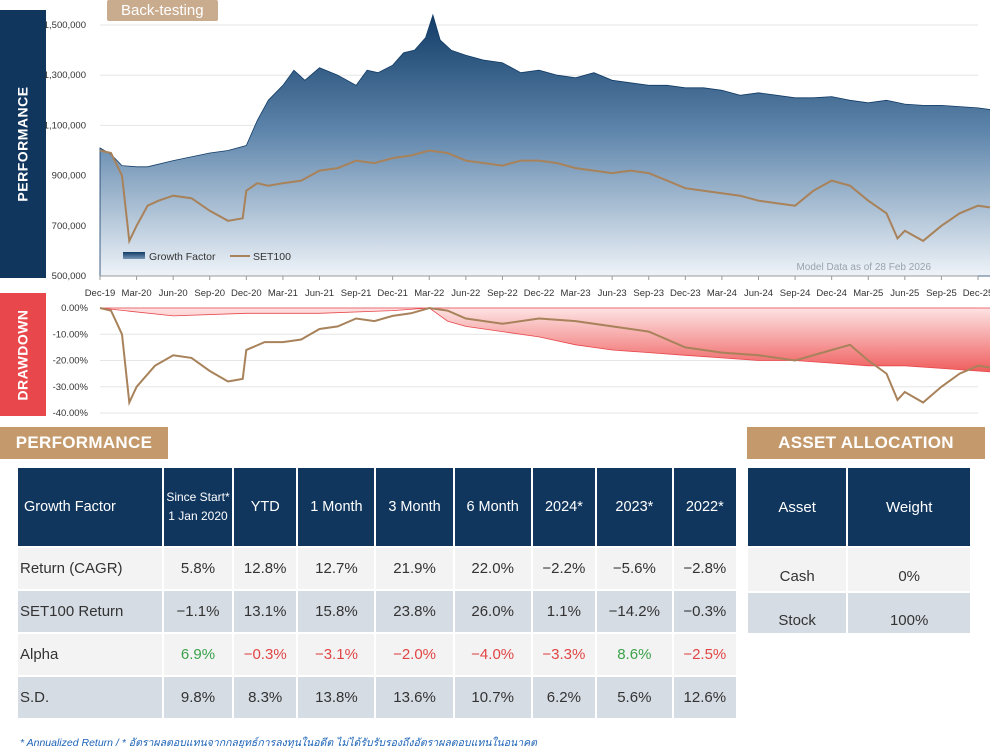 This screenshot has height=748, width=990. I want to click on x-tick-label: Sep-25, so click(941, 293).